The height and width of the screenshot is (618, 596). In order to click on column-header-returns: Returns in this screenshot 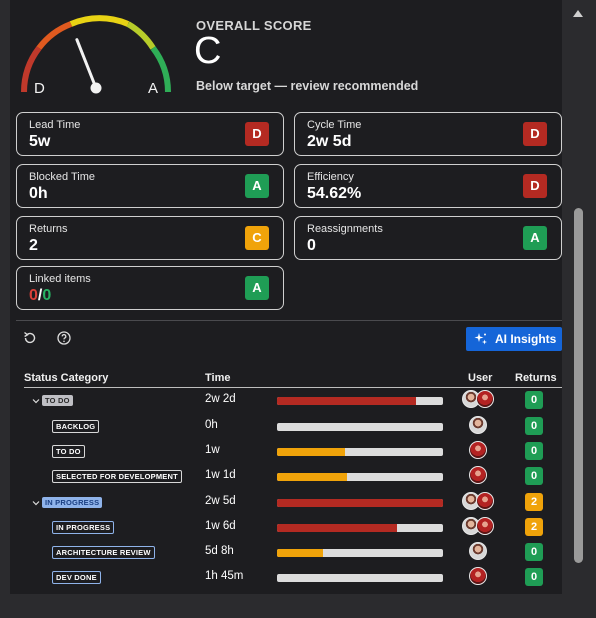, I will do `click(536, 378)`.